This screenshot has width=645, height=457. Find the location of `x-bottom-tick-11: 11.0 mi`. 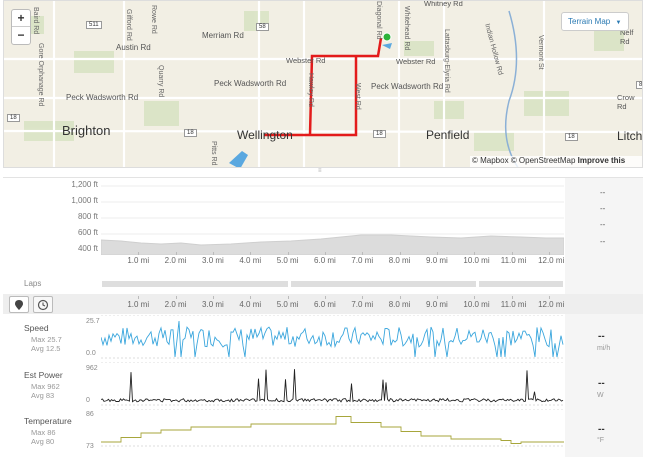

x-bottom-tick-11: 11.0 mi is located at coordinates (513, 304).